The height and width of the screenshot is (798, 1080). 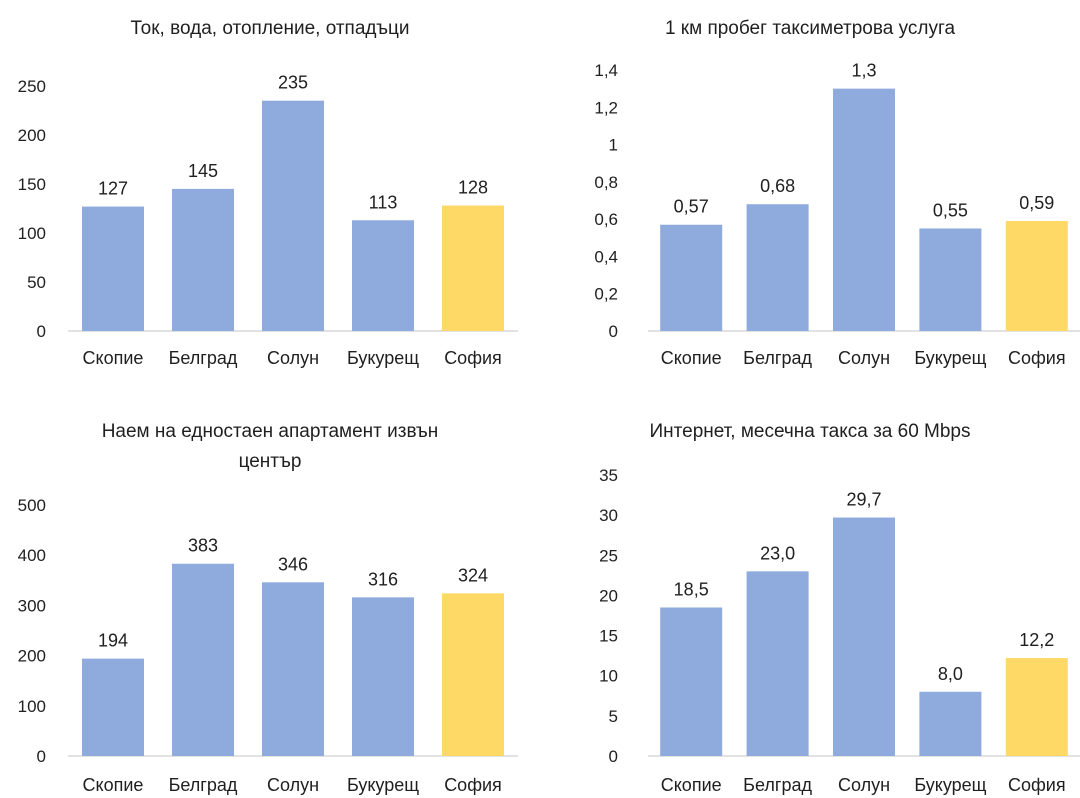 What do you see at coordinates (203, 171) in the screenshot?
I see `data-label: 145` at bounding box center [203, 171].